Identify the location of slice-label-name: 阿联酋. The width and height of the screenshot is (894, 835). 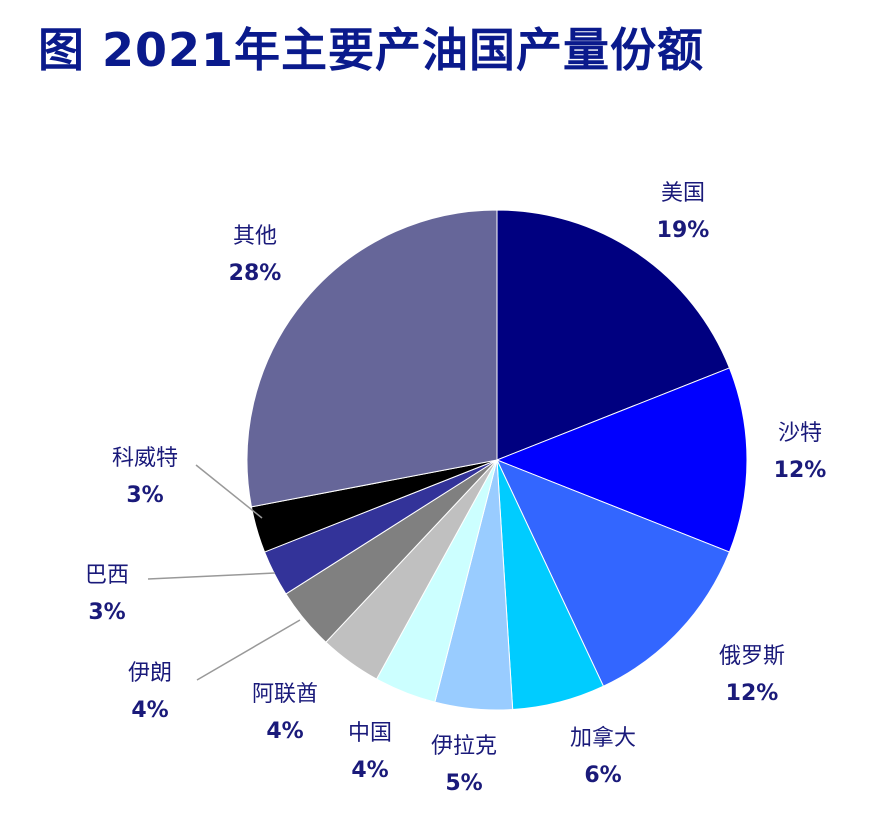
(285, 694).